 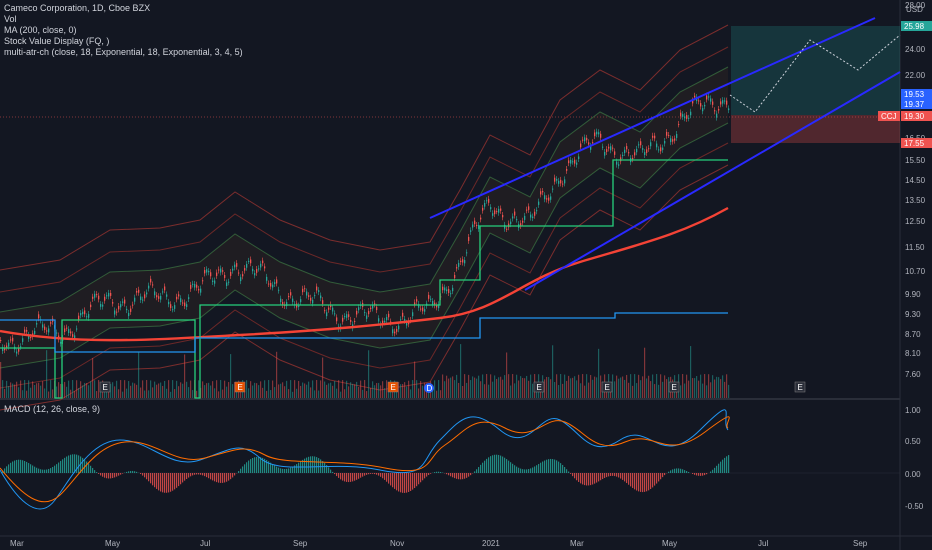 What do you see at coordinates (57, 41) in the screenshot?
I see `legend-stock-value: Stock Value Display (FQ, )` at bounding box center [57, 41].